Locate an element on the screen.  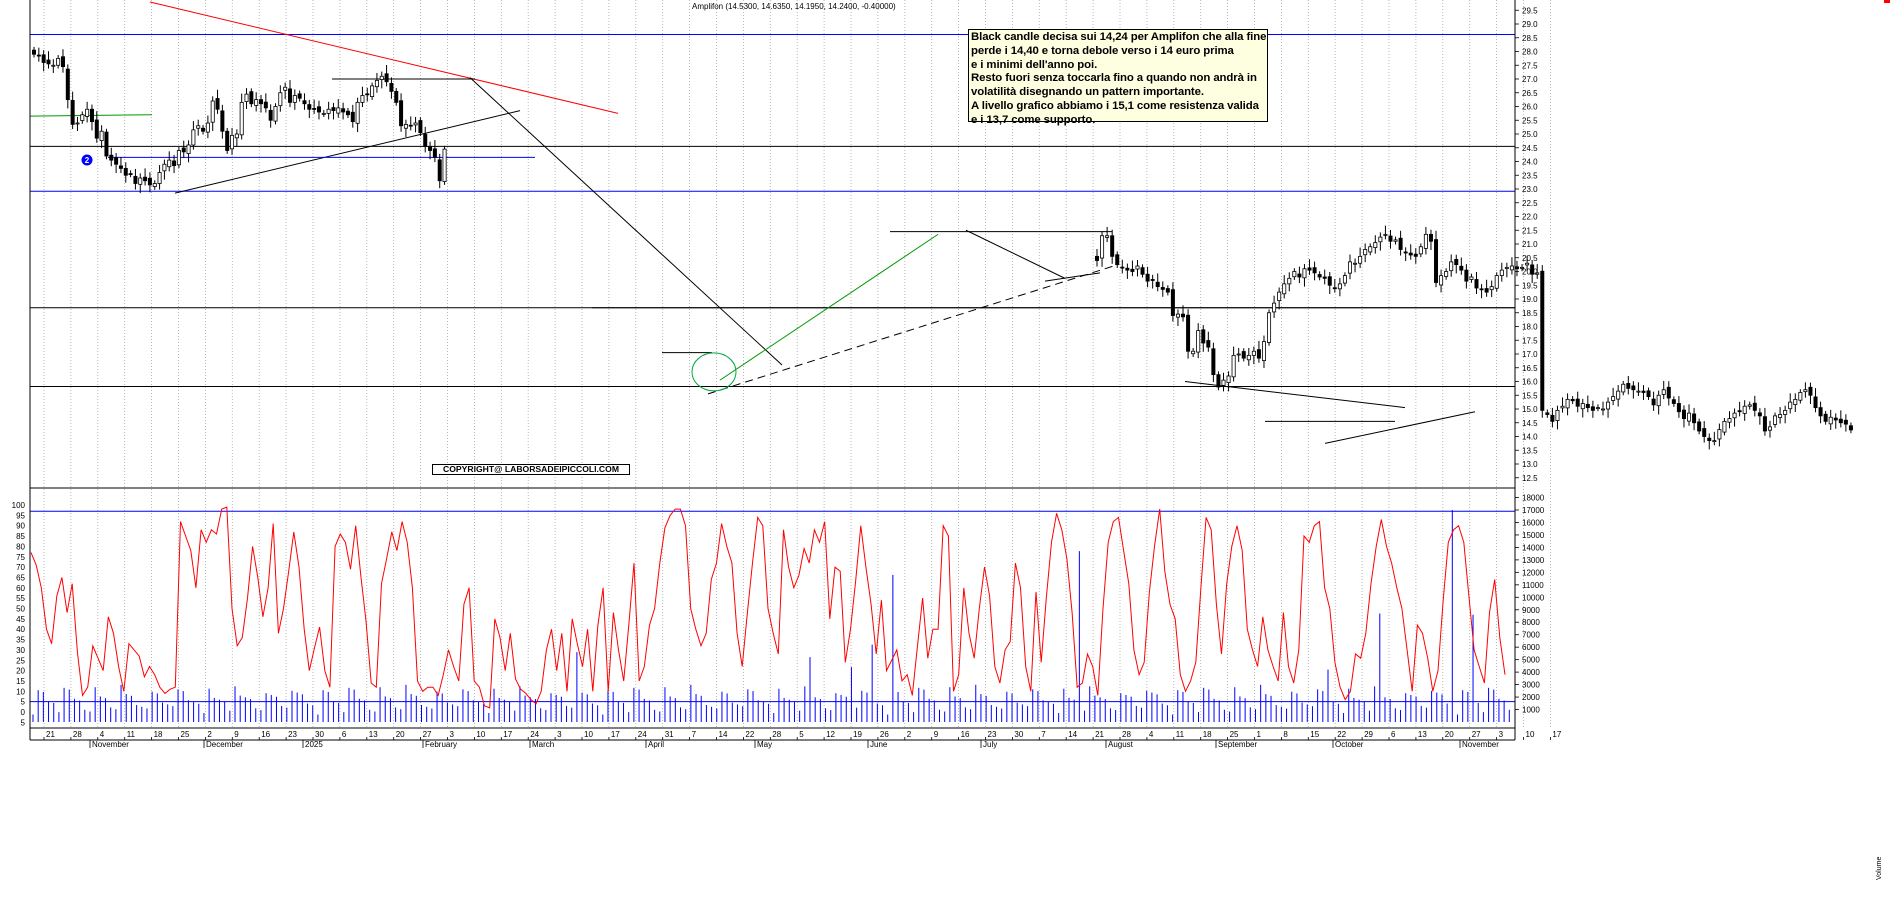
volume-side-text: Volume is located at coordinates (1879, 868).